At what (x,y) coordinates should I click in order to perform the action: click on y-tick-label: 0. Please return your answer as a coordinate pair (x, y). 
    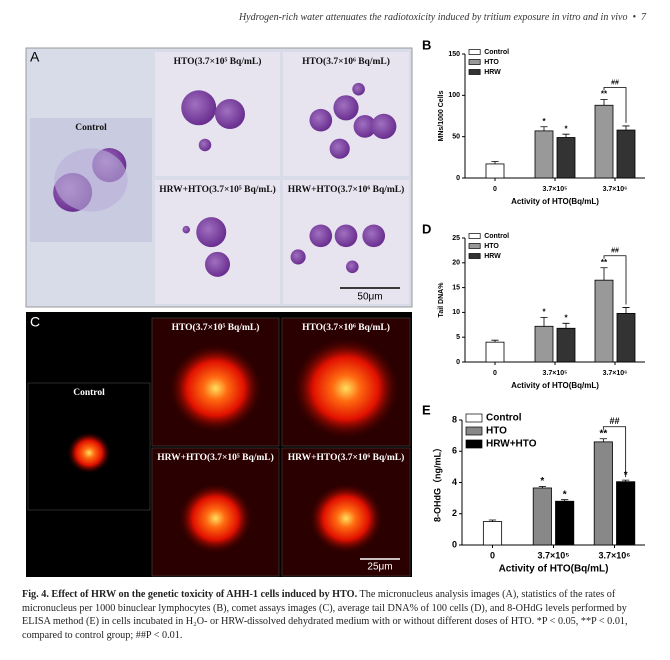
    Looking at the image, I should click on (458, 178).